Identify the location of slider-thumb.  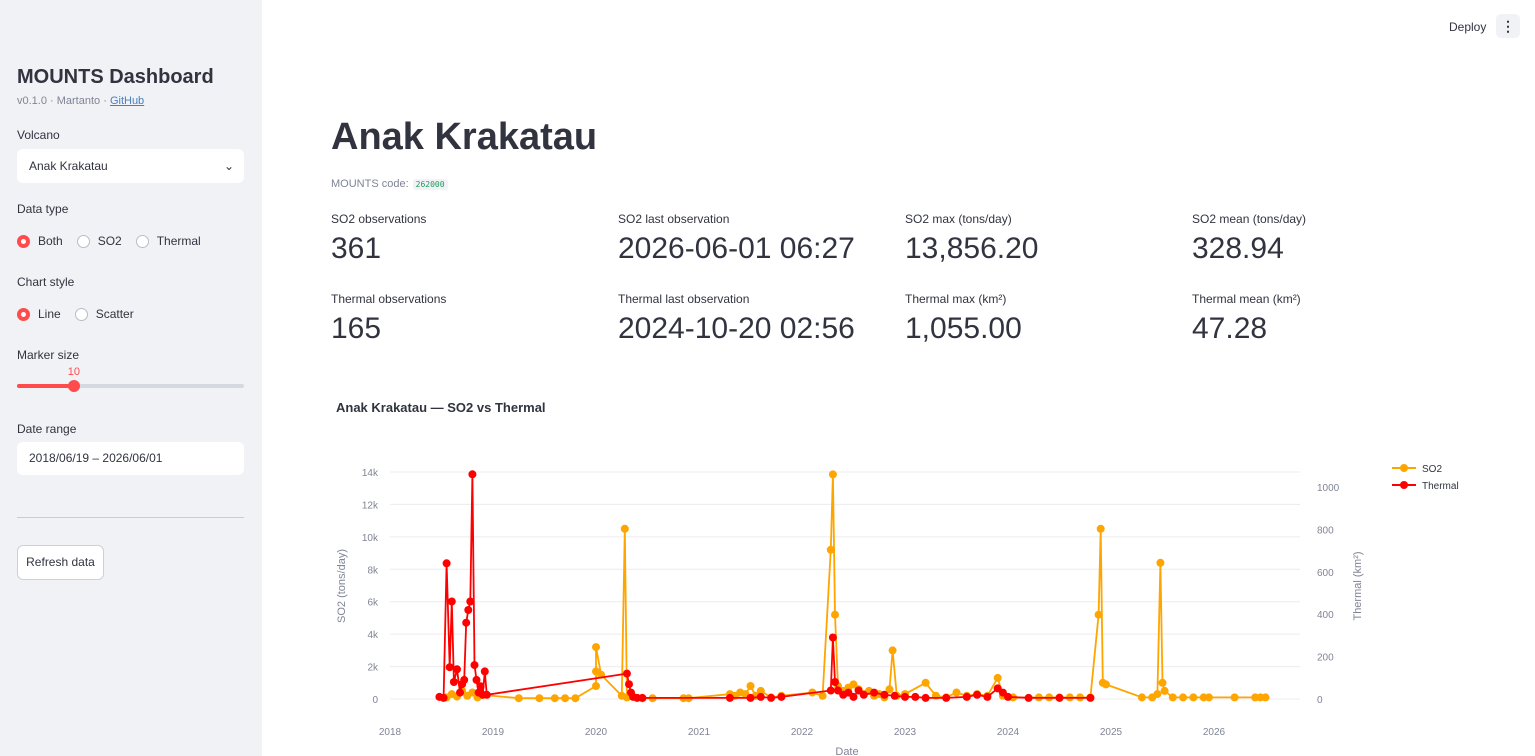
(73, 386).